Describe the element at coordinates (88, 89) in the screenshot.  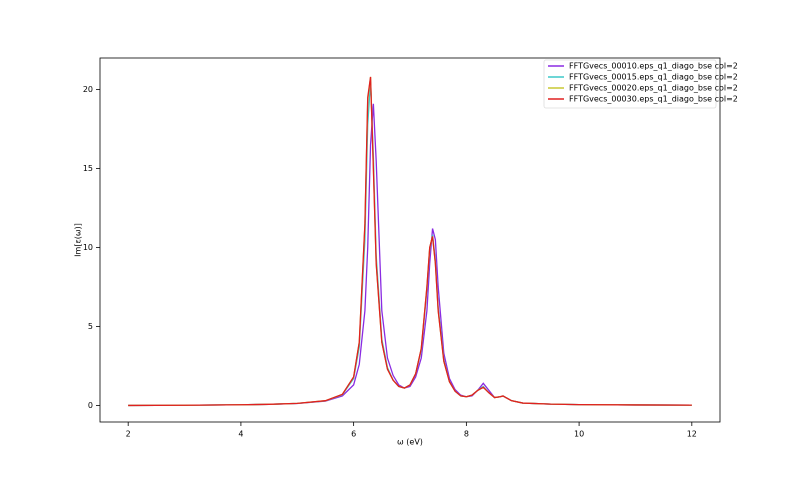
I see `y-tick-label: 20` at that location.